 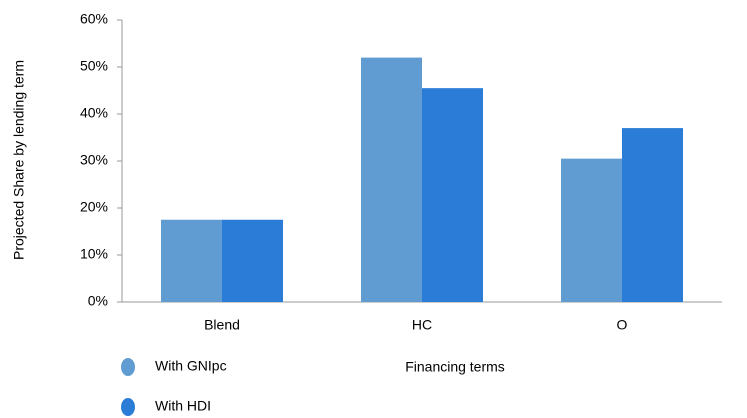 I want to click on y-tick-label: 40%, so click(x=94, y=113).